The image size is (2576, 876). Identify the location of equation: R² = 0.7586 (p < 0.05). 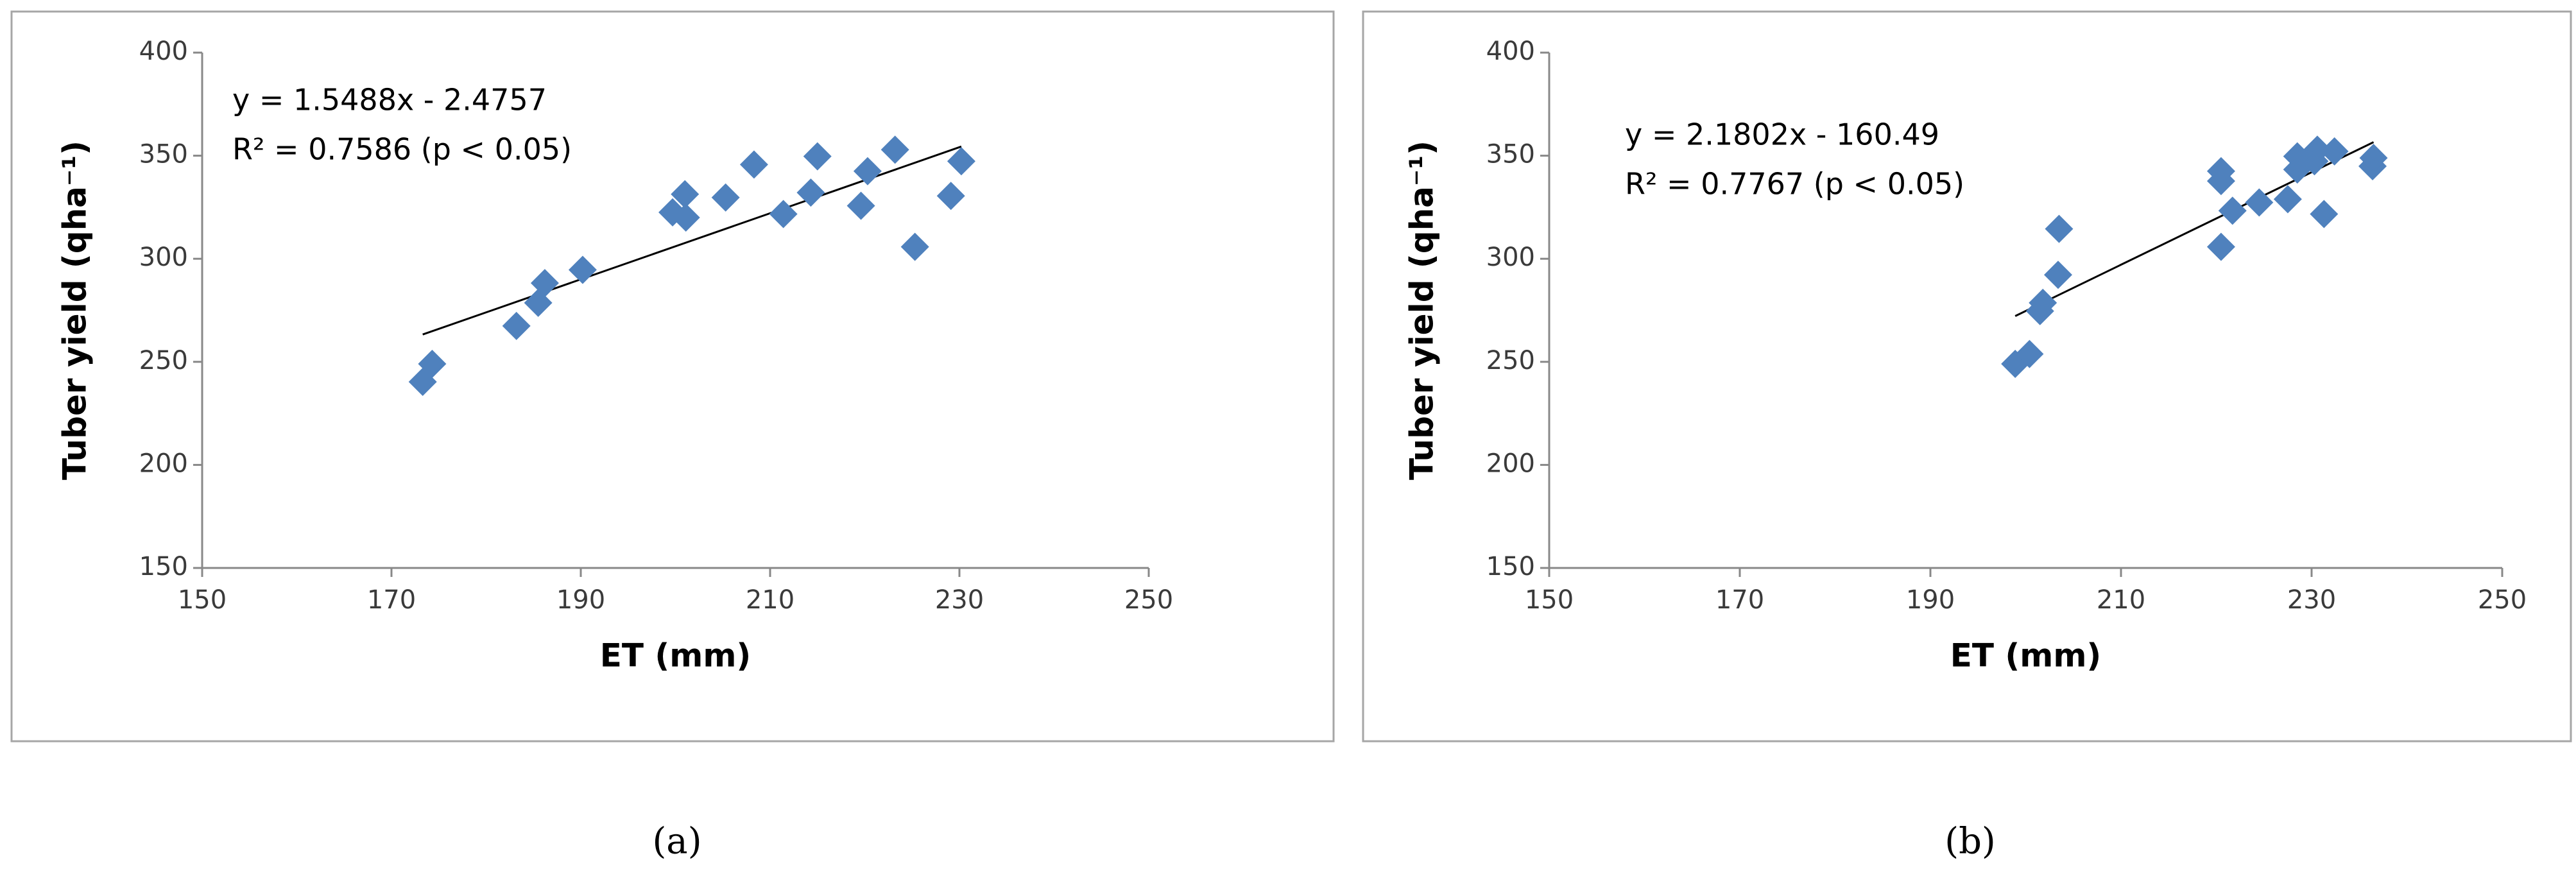
(402, 149).